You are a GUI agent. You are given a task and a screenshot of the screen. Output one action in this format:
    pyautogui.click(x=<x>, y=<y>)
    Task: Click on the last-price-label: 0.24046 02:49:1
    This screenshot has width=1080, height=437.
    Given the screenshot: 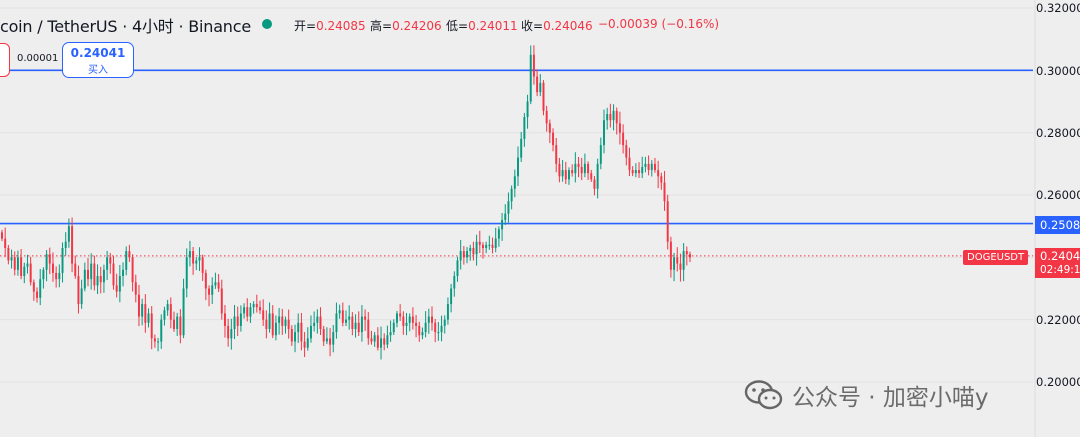 What is the action you would take?
    pyautogui.click(x=1057, y=263)
    